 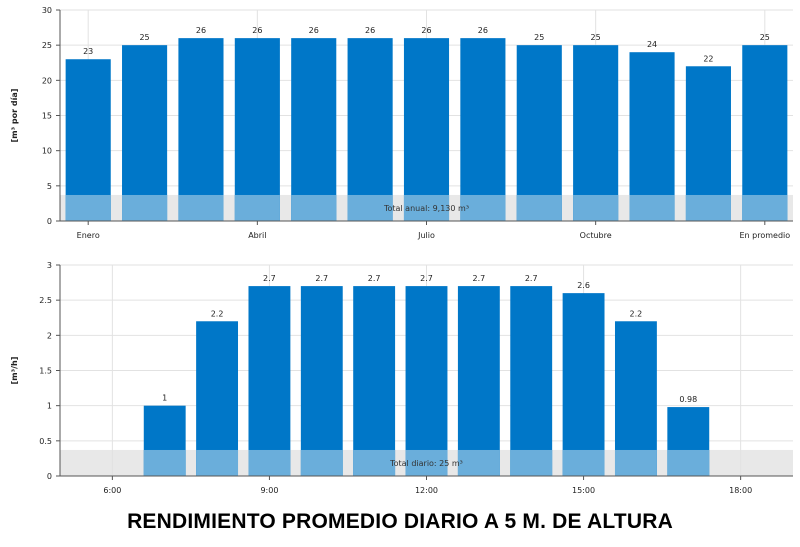 What do you see at coordinates (269, 490) in the screenshot?
I see `hourly-xtick-label: 9:00` at bounding box center [269, 490].